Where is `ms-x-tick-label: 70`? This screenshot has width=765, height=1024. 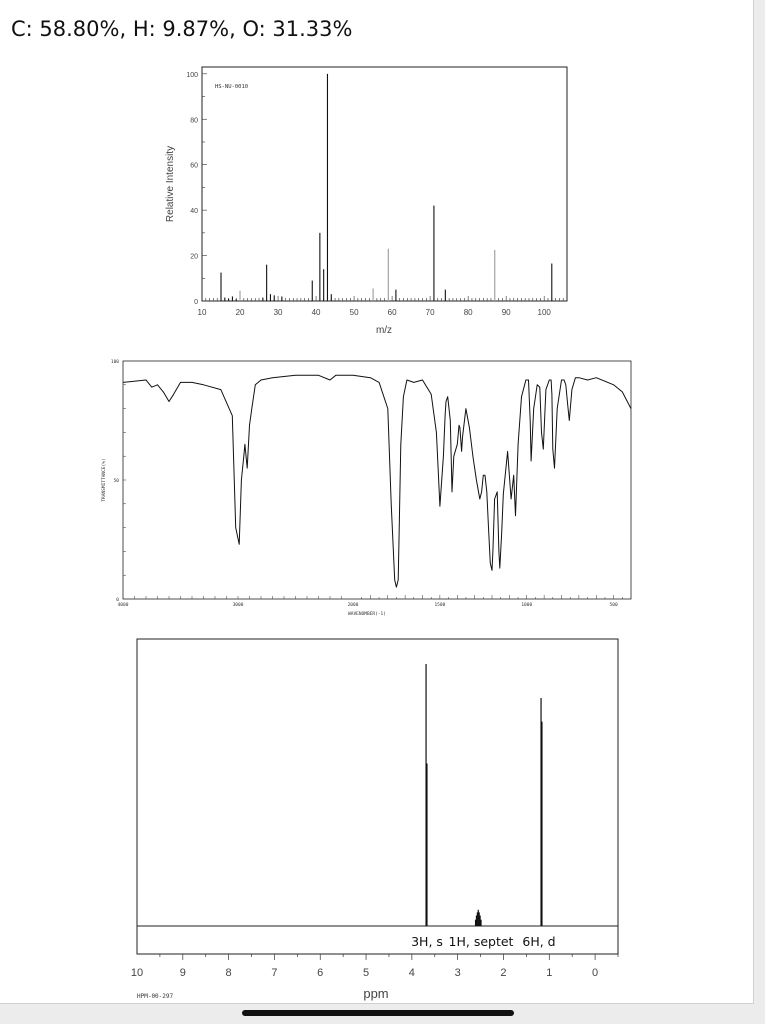 ms-x-tick-label: 70 is located at coordinates (430, 312).